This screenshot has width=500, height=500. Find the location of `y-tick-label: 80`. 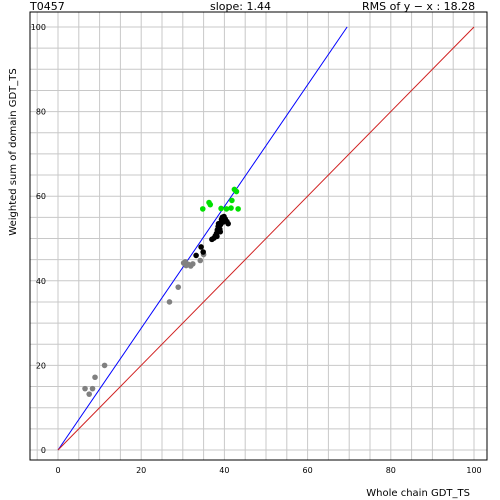

y-tick-label: 80 is located at coordinates (41, 112).